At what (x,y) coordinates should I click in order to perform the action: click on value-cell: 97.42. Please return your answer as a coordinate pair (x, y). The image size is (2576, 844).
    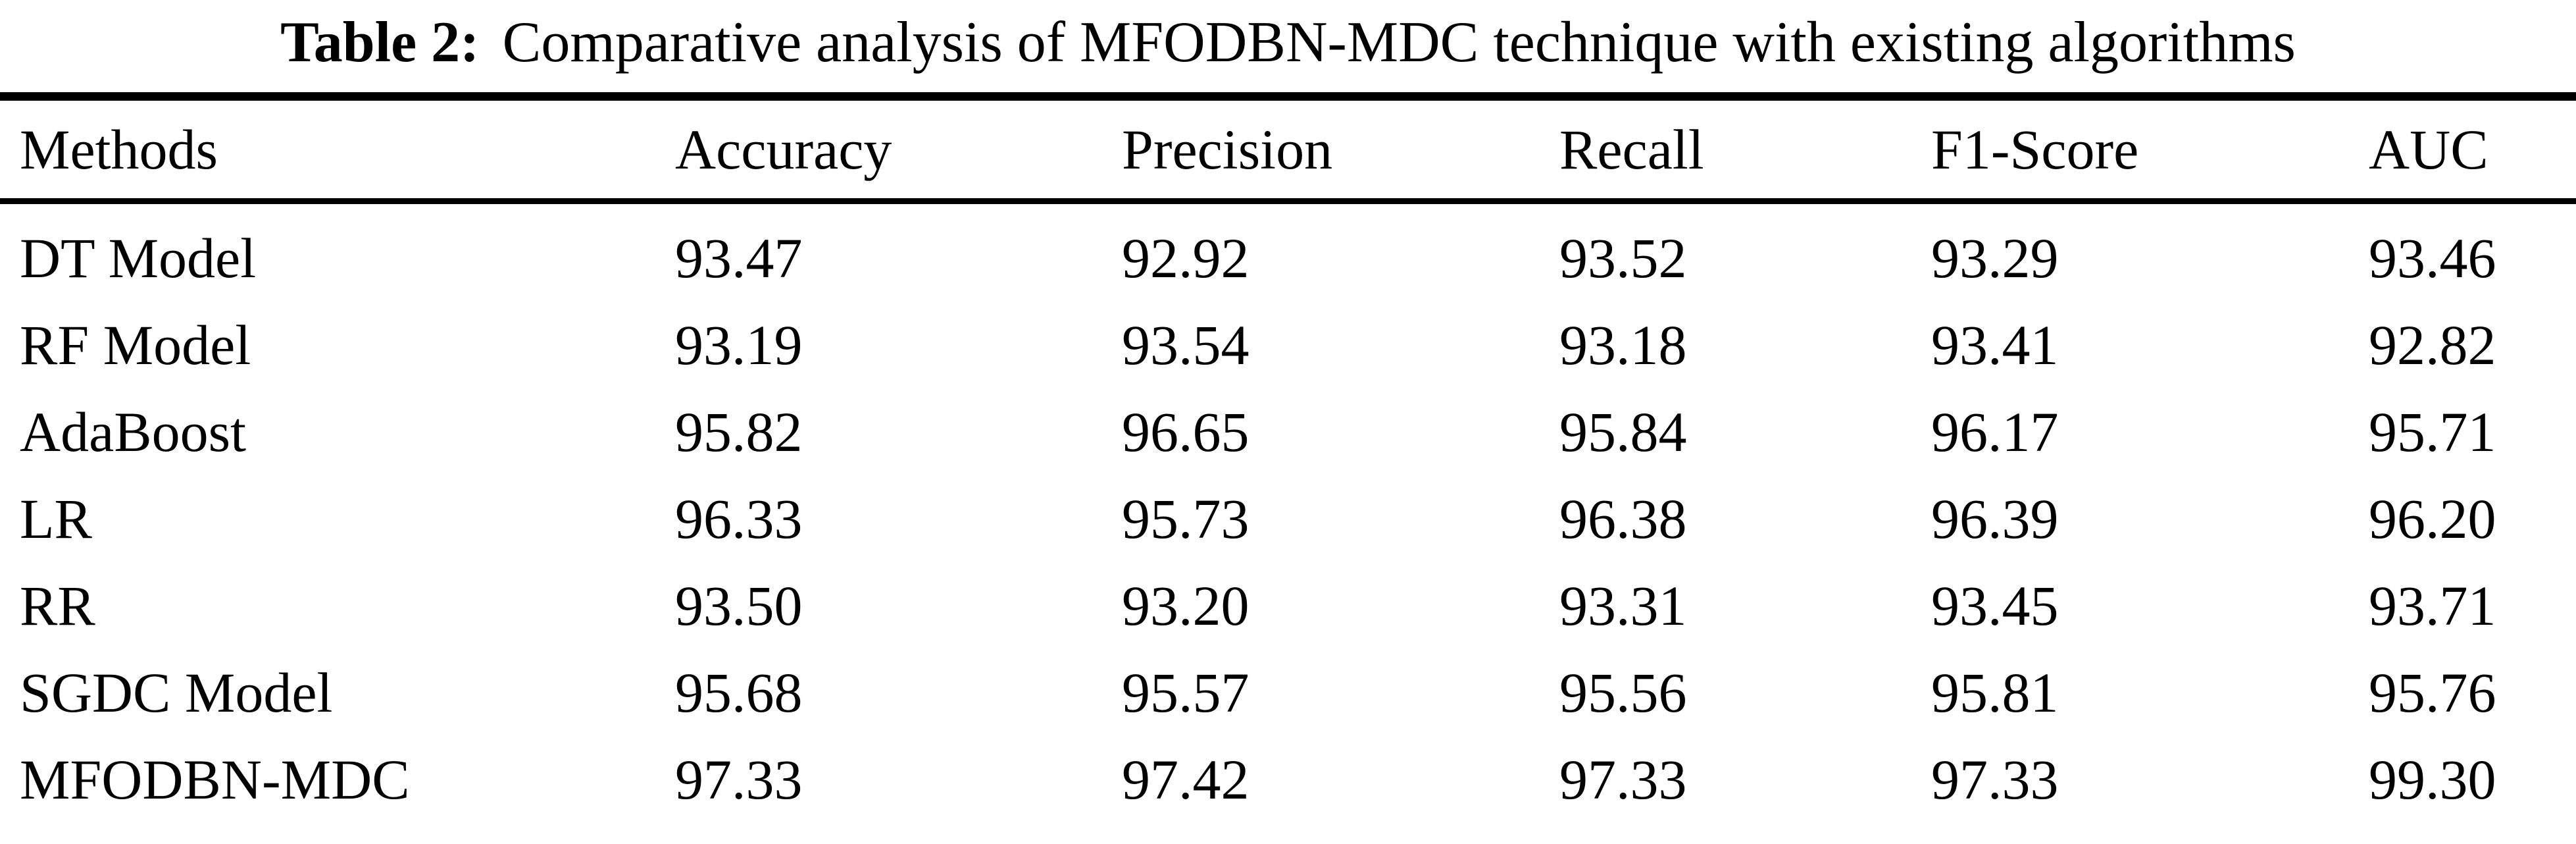
    Looking at the image, I should click on (1186, 779).